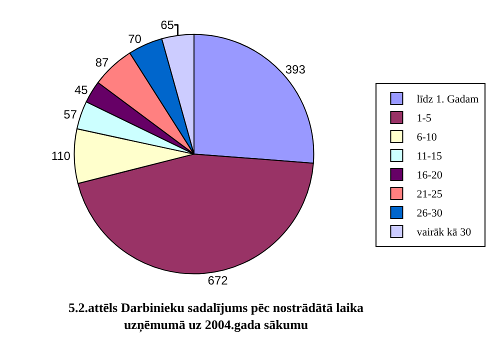  What do you see at coordinates (444, 232) in the screenshot?
I see `legend-label: vairāk kā 30` at bounding box center [444, 232].